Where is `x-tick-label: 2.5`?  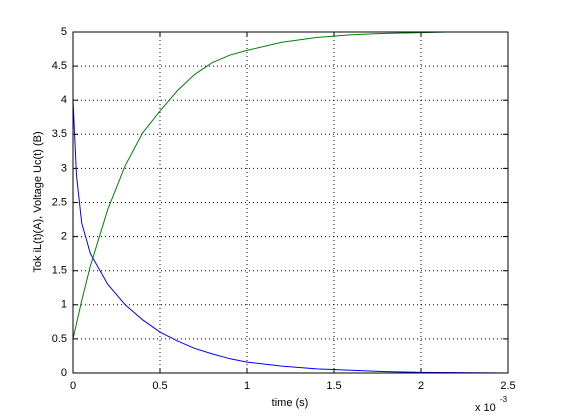 x-tick-label: 2.5 is located at coordinates (507, 386).